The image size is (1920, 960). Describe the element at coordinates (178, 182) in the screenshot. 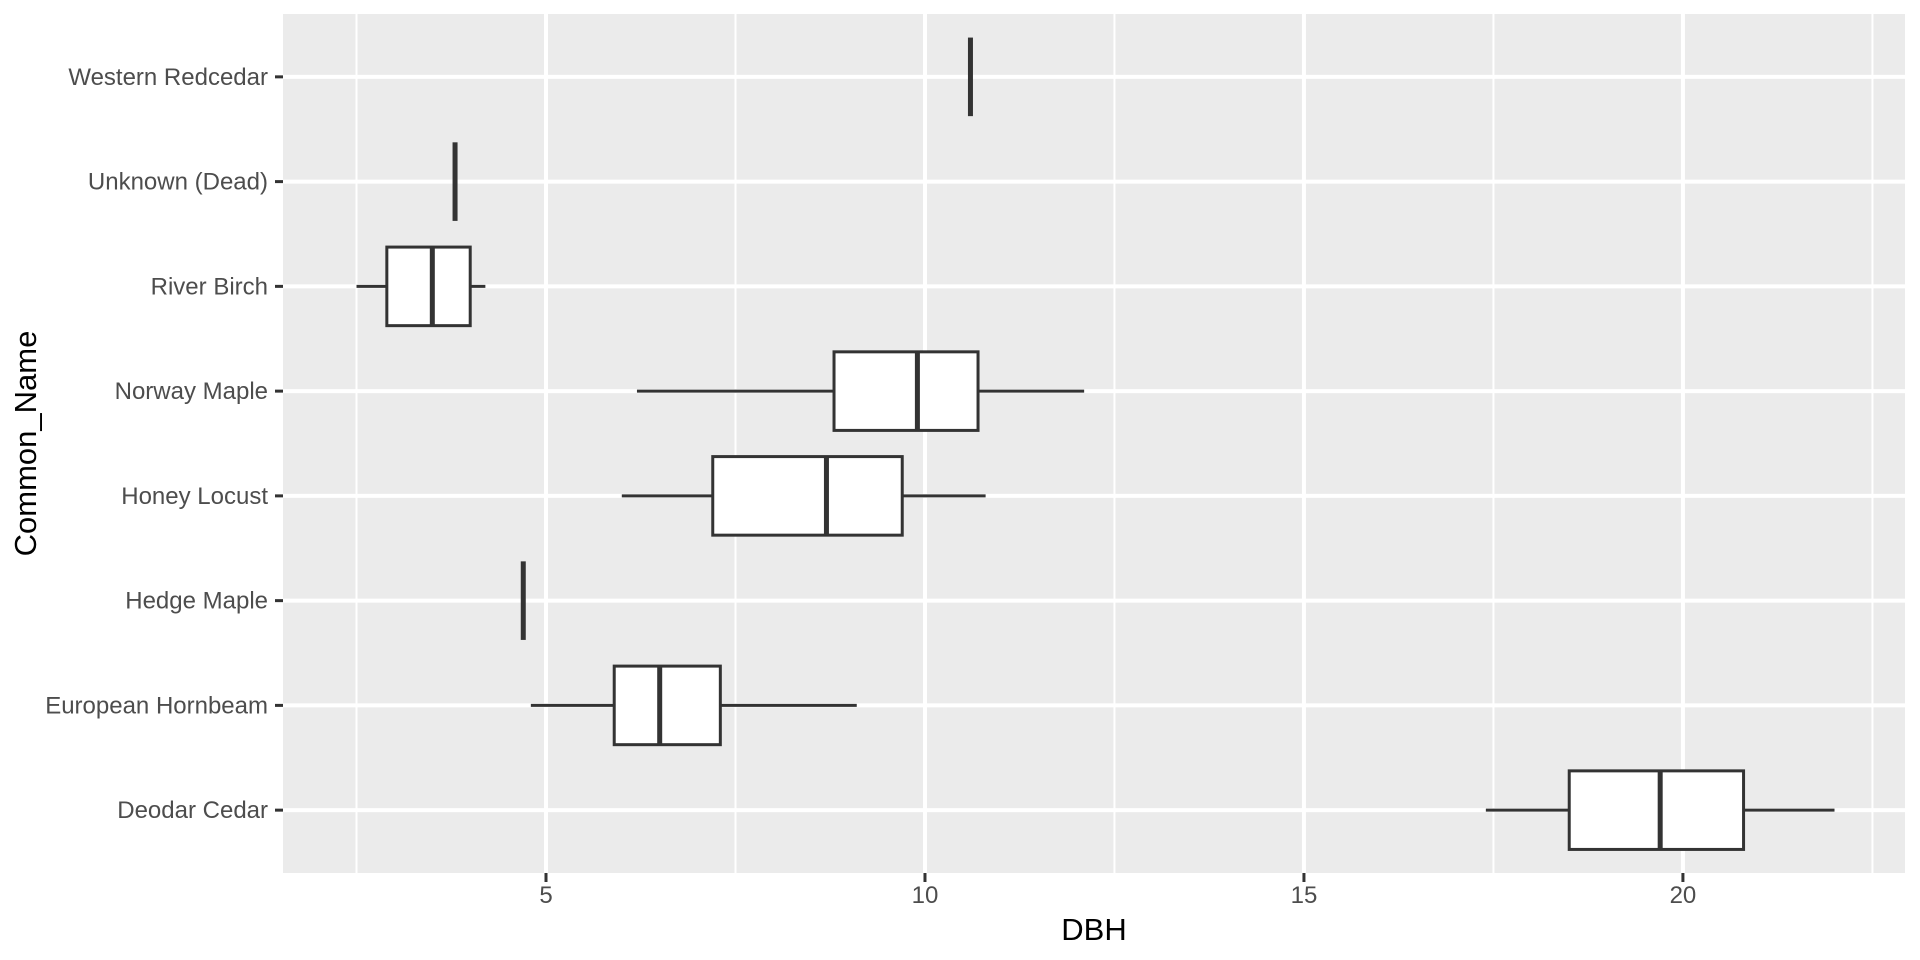

I see `y-tick-label: Unknown (Dead)` at that location.